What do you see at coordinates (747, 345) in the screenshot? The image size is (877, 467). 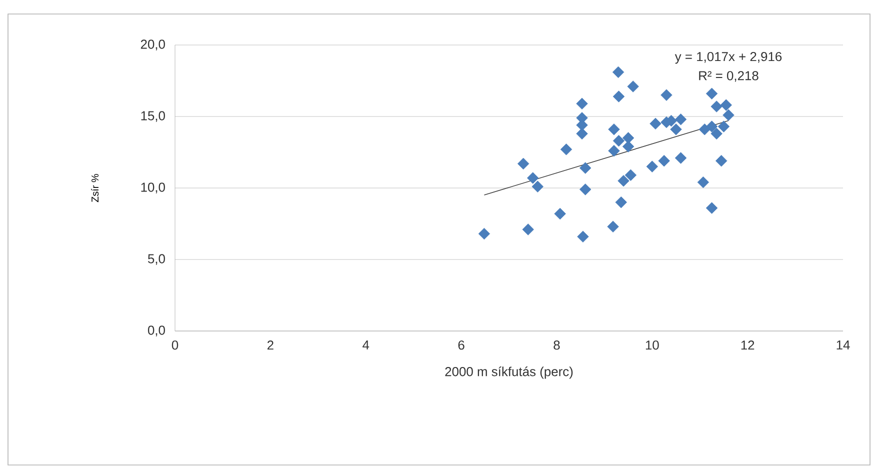 I see `x-tick-label: 12` at bounding box center [747, 345].